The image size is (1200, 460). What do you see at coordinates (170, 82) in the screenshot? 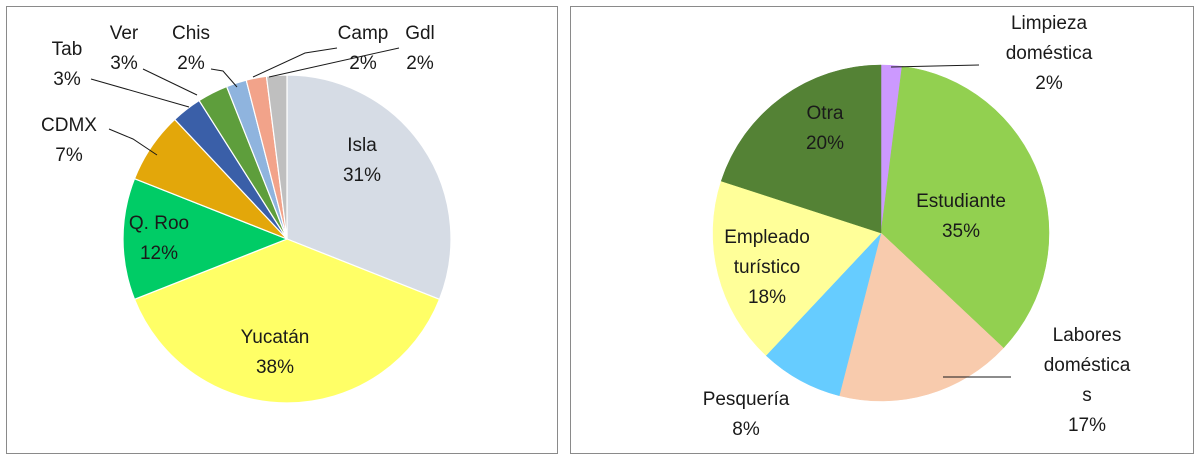
I see `leader-line-ver` at bounding box center [170, 82].